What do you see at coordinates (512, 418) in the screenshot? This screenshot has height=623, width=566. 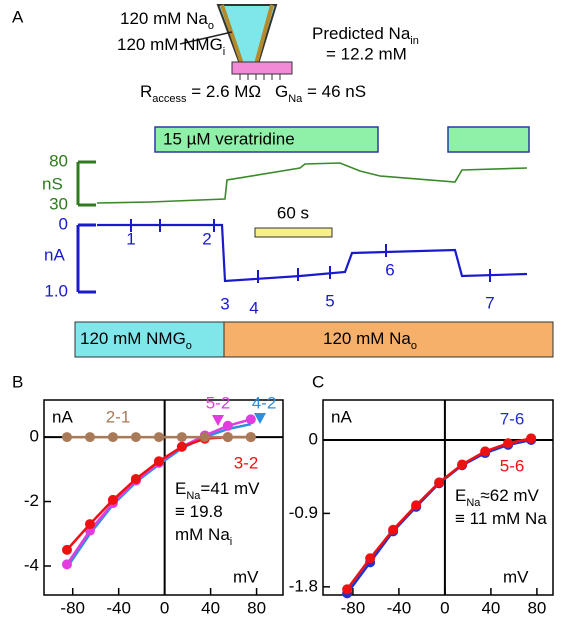 I see `series-label: 7-6` at bounding box center [512, 418].